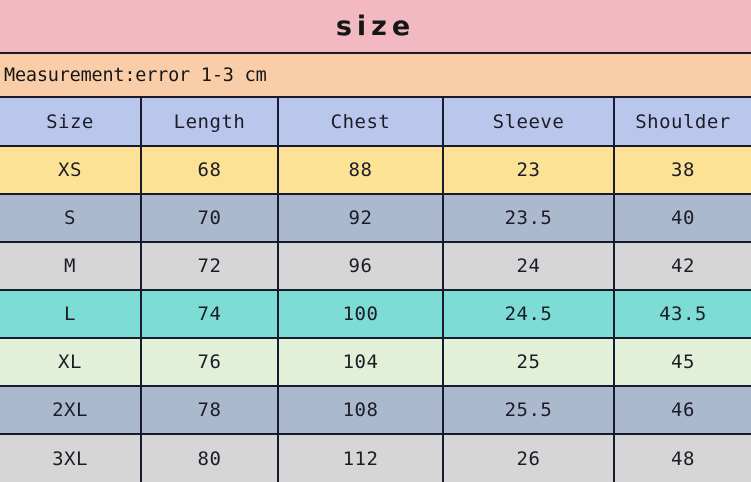 Image resolution: width=751 pixels, height=482 pixels. What do you see at coordinates (209, 122) in the screenshot?
I see `column-header-length: Length` at bounding box center [209, 122].